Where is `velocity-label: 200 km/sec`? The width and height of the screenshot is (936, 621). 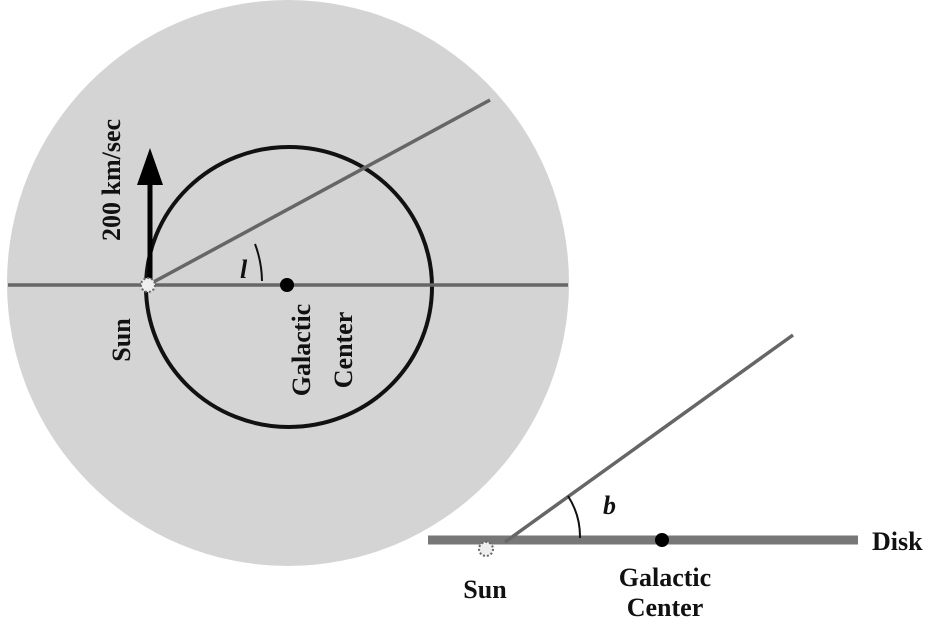 velocity-label: 200 km/sec is located at coordinates (111, 180).